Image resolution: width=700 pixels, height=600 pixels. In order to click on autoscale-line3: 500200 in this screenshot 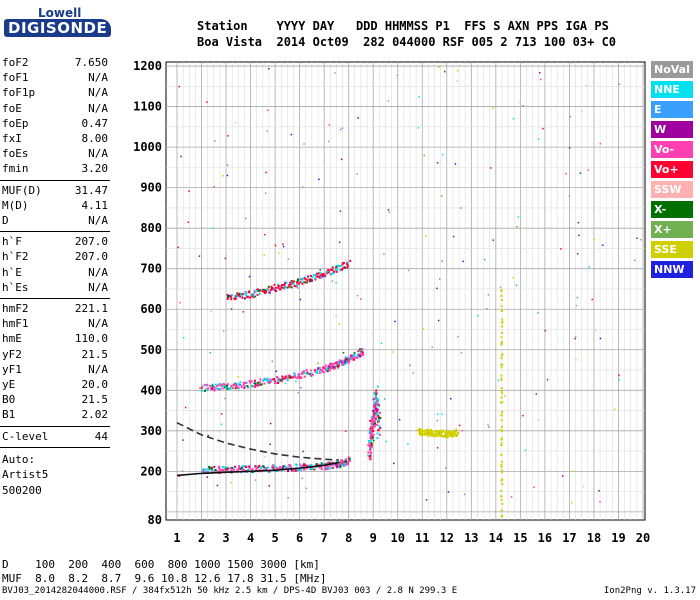, I will do `click(22, 490)`.